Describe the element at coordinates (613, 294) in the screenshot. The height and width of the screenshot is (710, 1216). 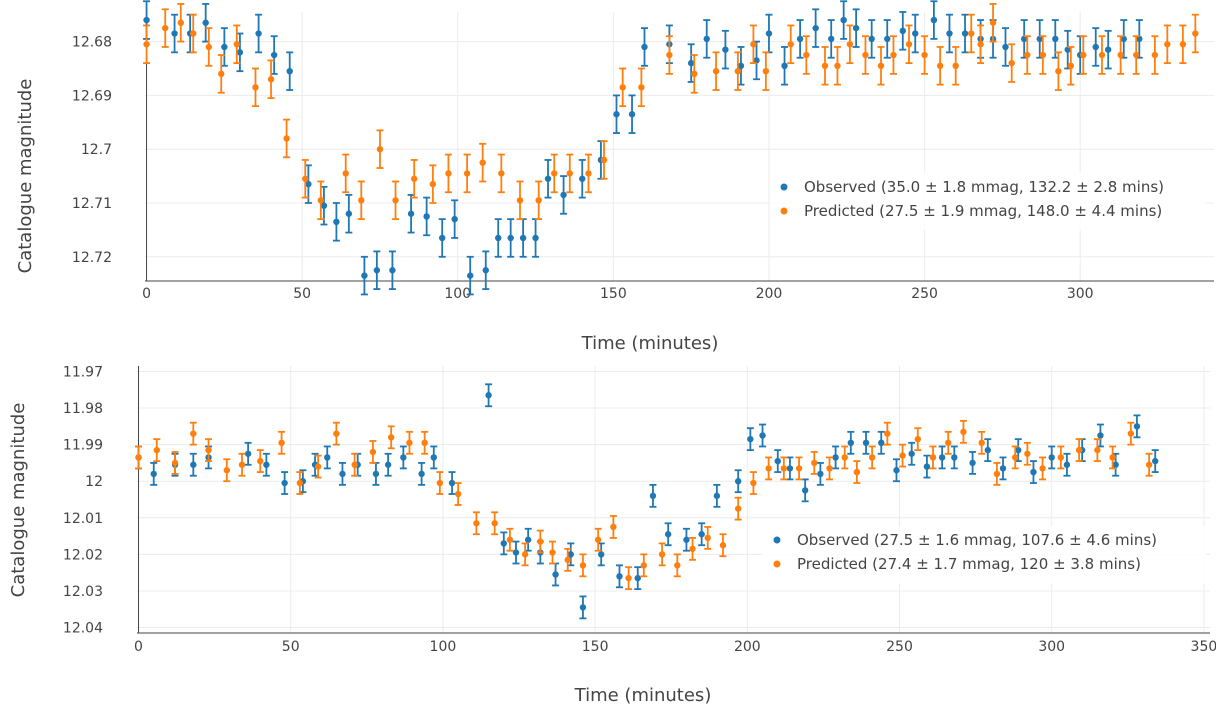
I see `top-x-tick-label: 150` at that location.